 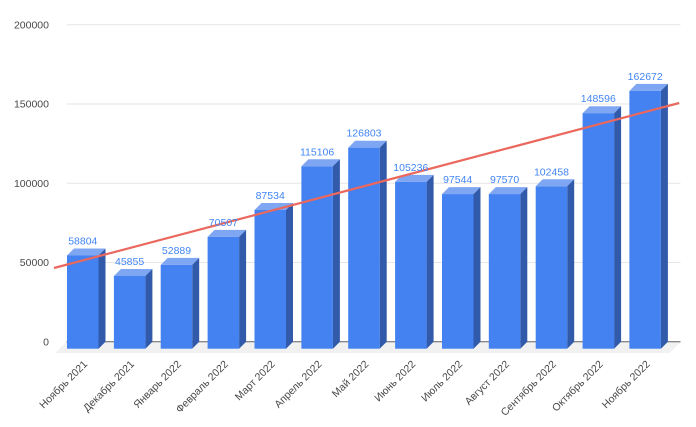 What do you see at coordinates (129, 262) in the screenshot?
I see `svg-text: 45855` at bounding box center [129, 262].